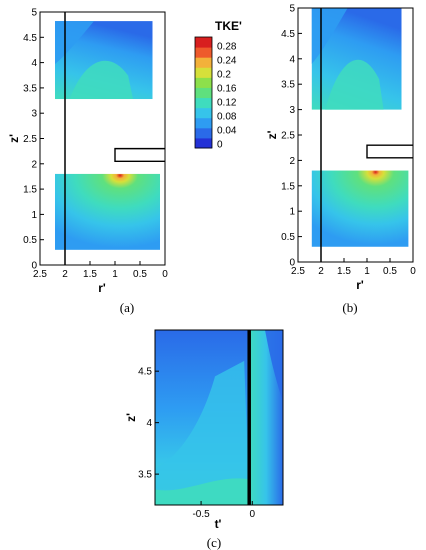 The width and height of the screenshot is (426, 550). What do you see at coordinates (227, 61) in the screenshot?
I see `colorbar-label: 0.24` at bounding box center [227, 61].